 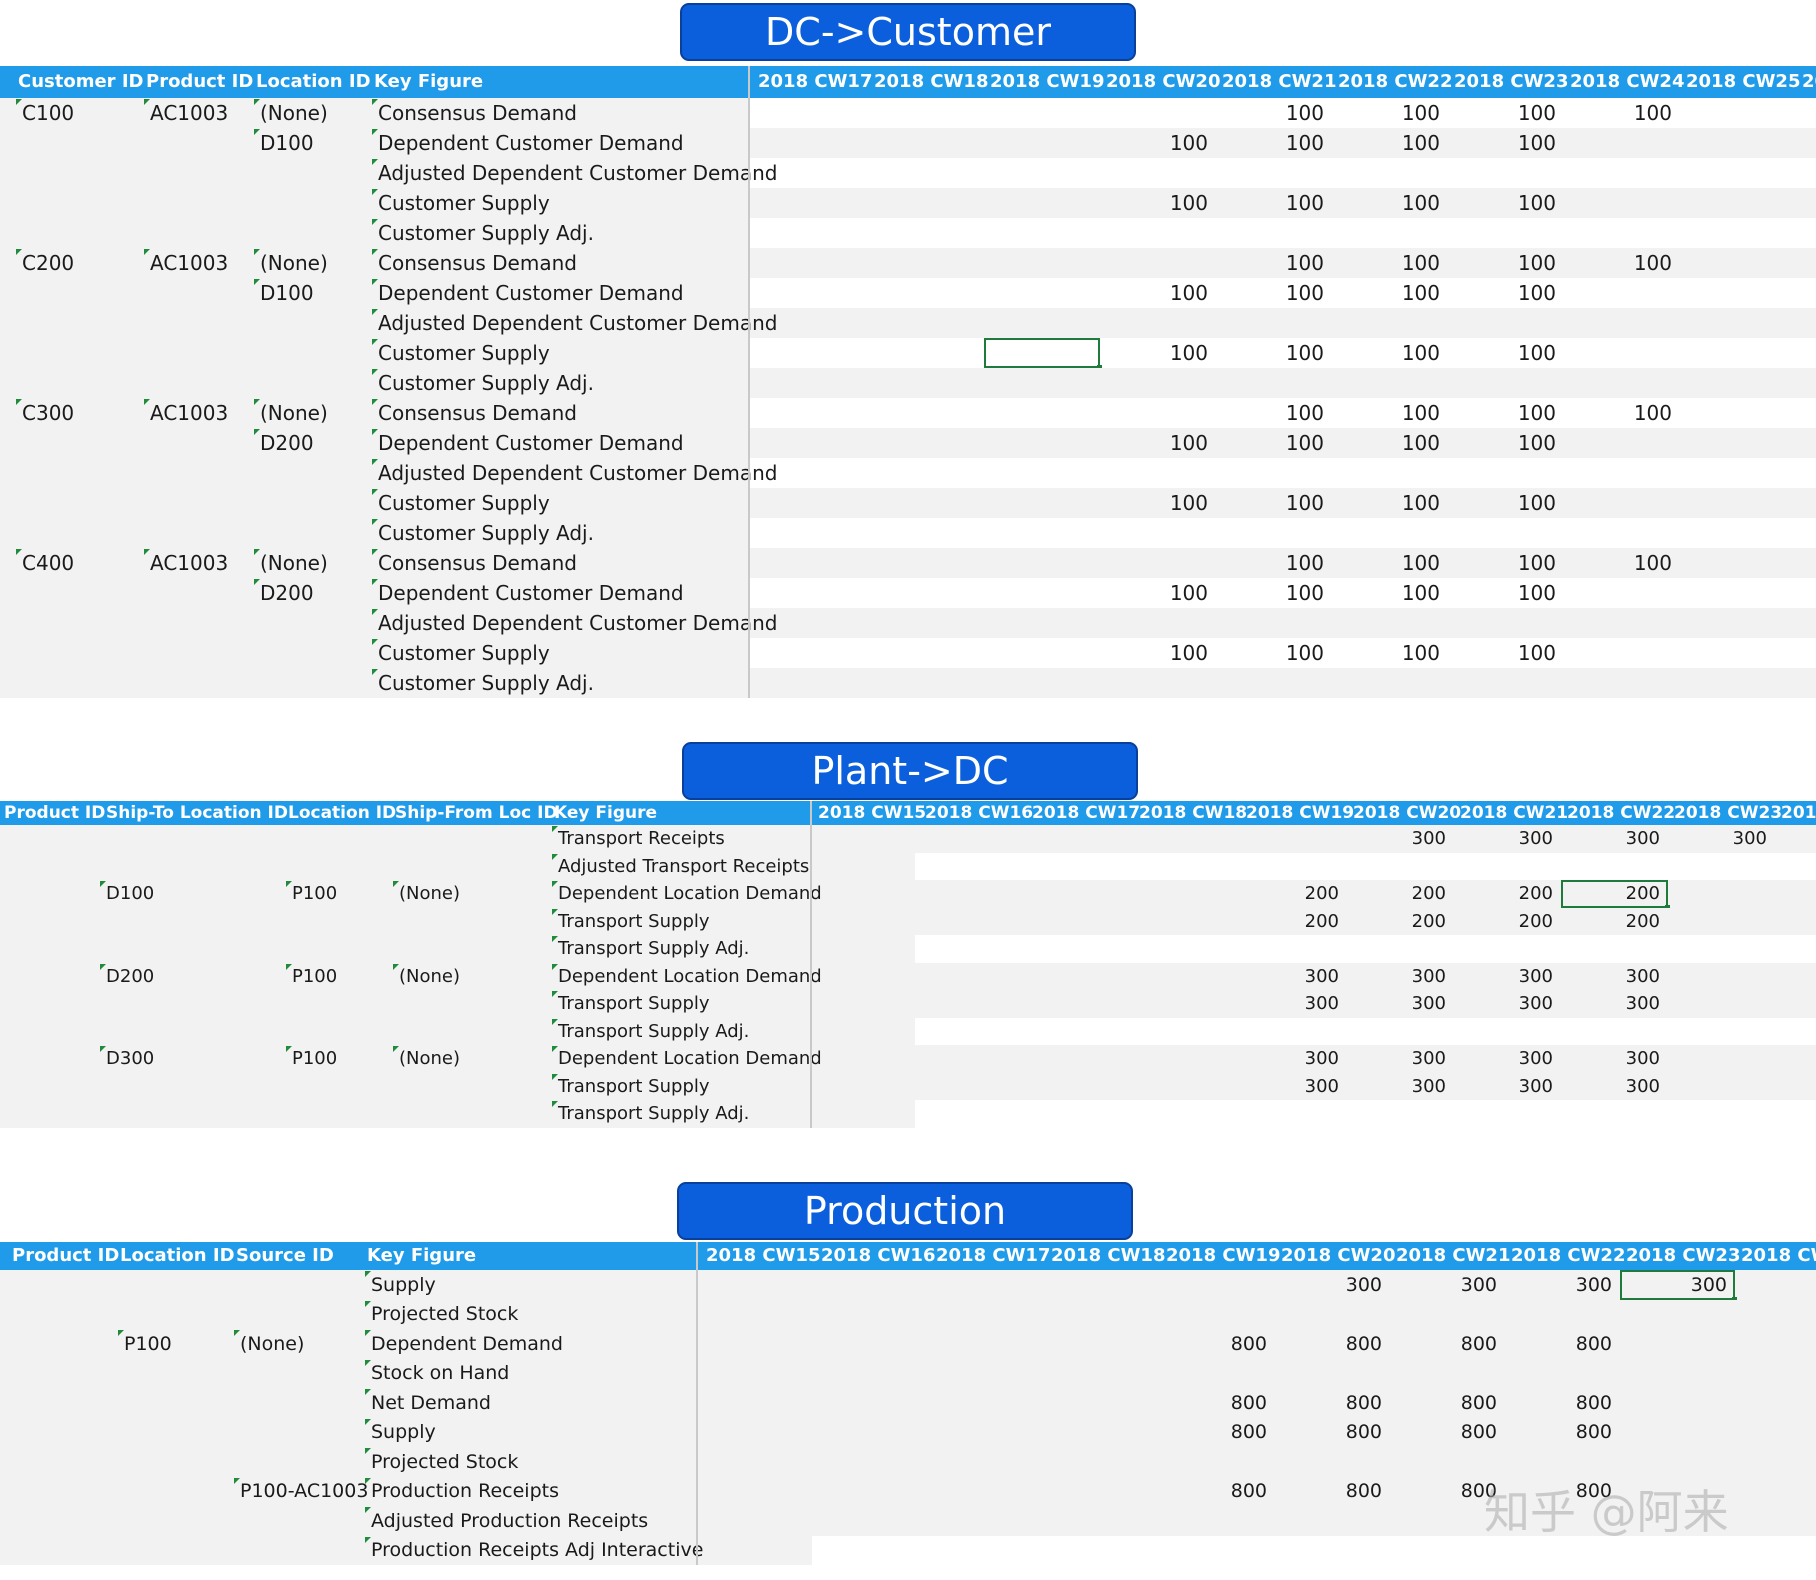 What do you see at coordinates (650, 949) in the screenshot?
I see `key-figure-cell: Transport Supply Adj.` at bounding box center [650, 949].